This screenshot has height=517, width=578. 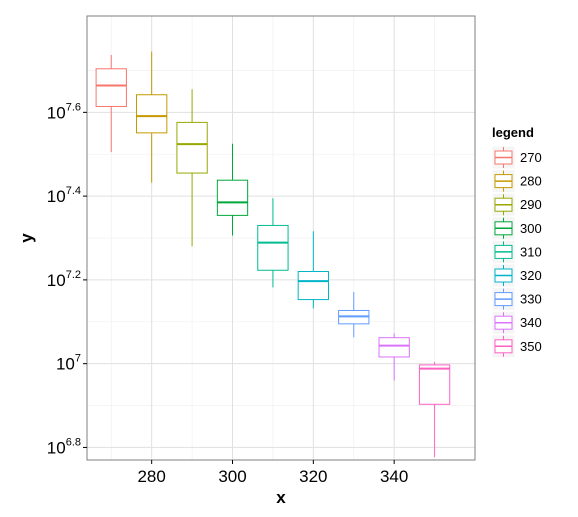 What do you see at coordinates (531, 346) in the screenshot?
I see `legend-label: 350` at bounding box center [531, 346].